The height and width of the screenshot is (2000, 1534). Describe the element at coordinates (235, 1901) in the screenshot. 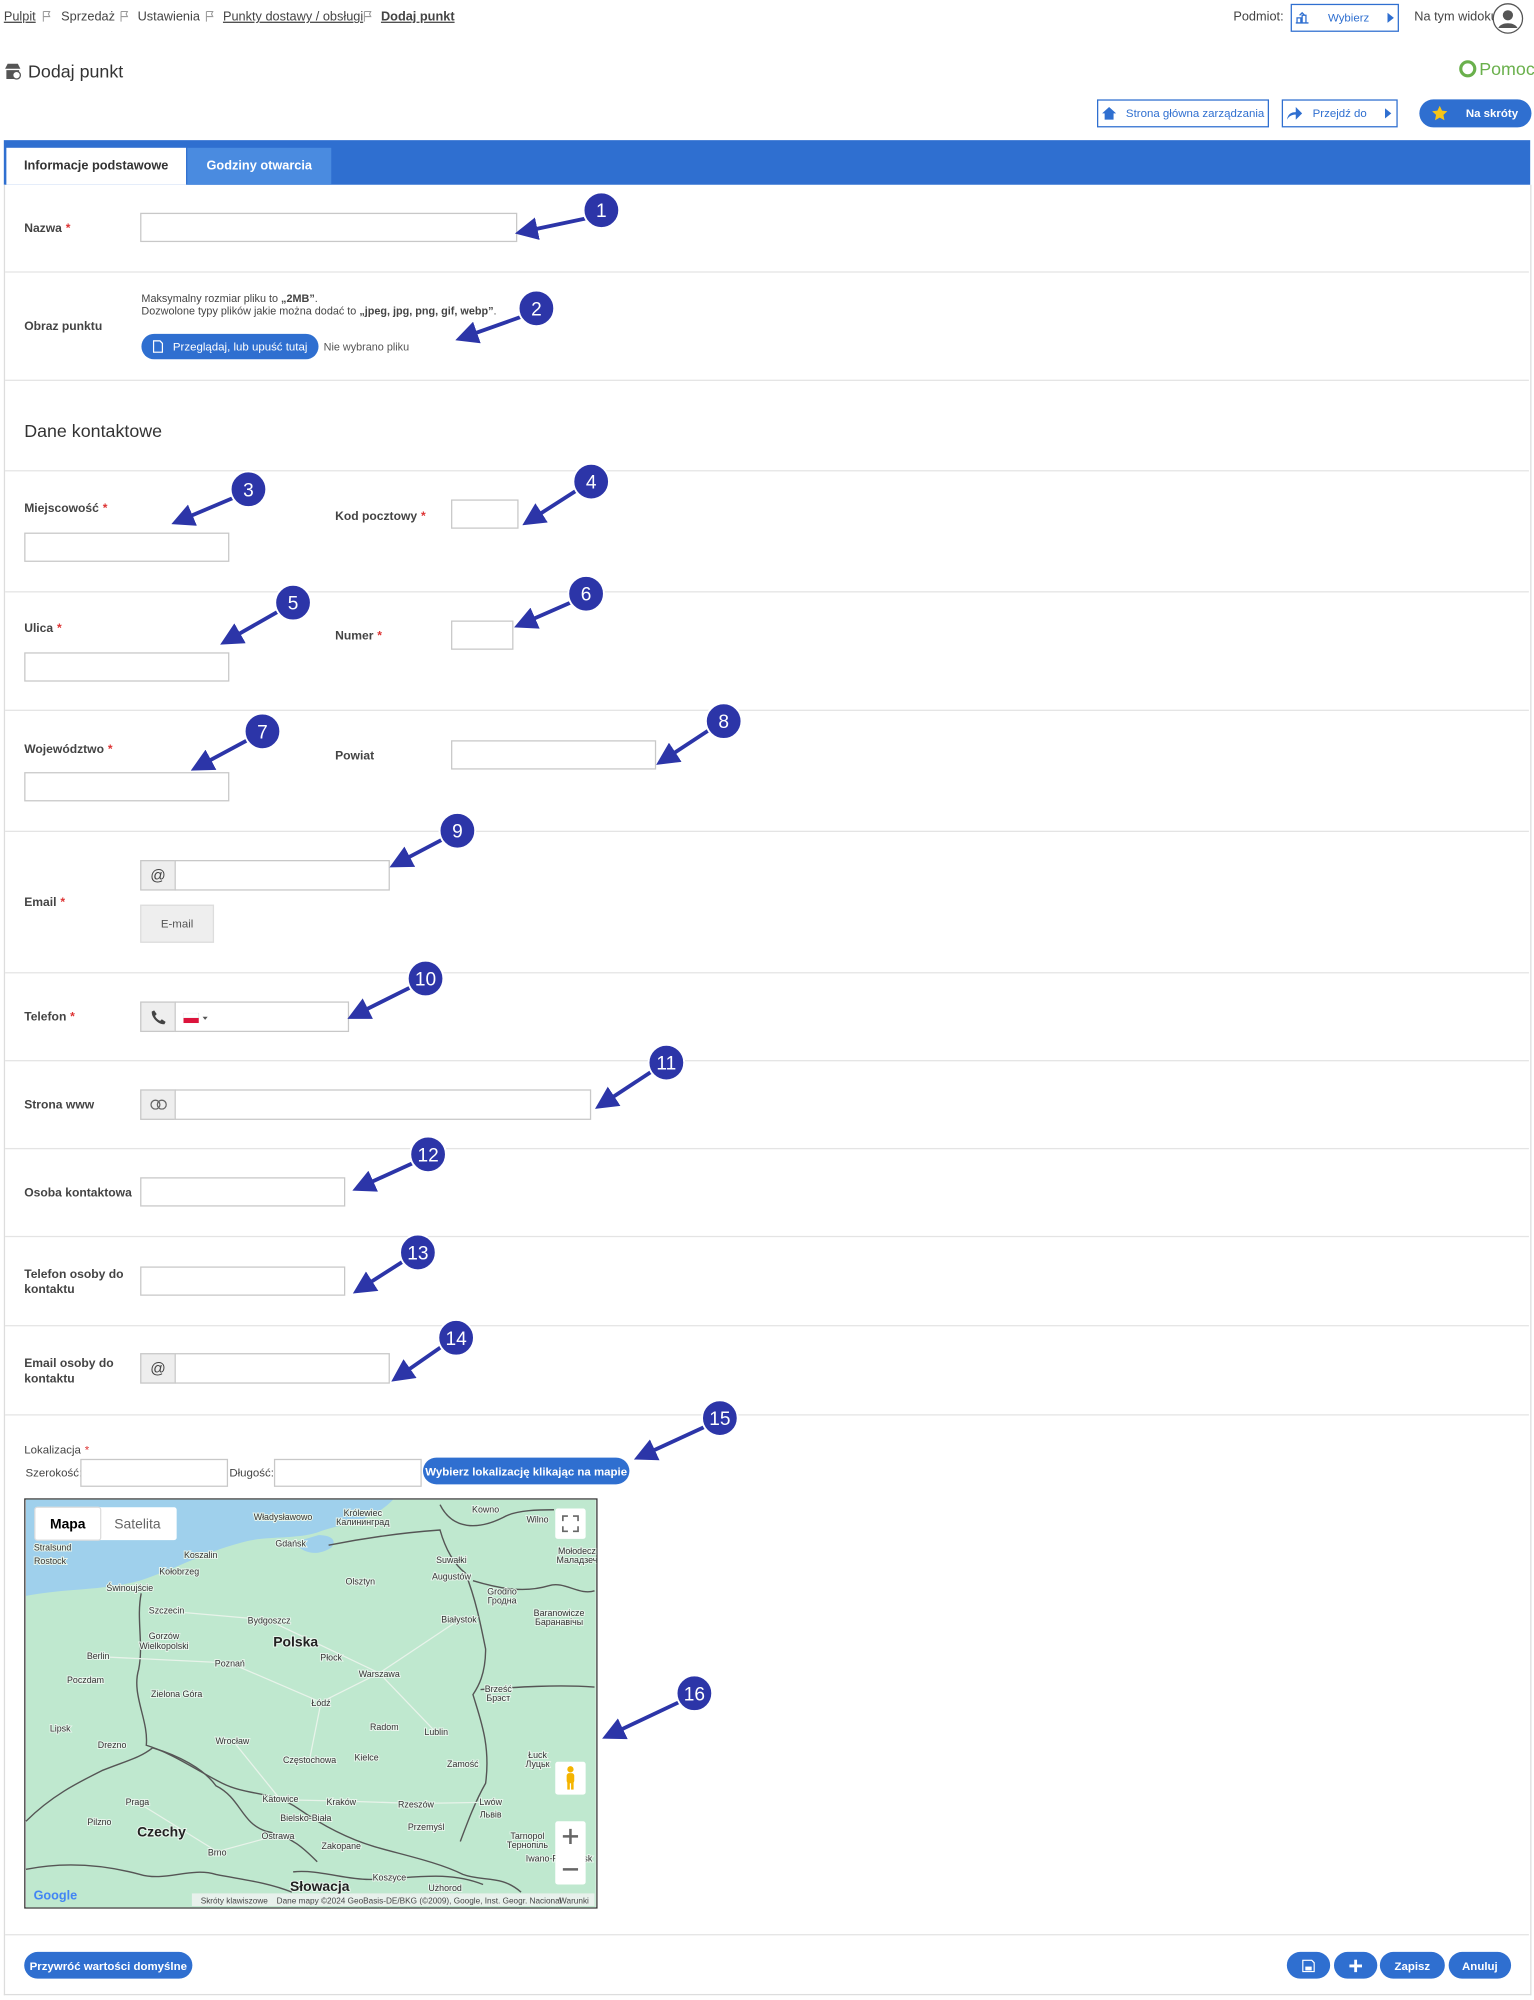

I see `map-shortcuts: Skróty klawiszowe` at that location.